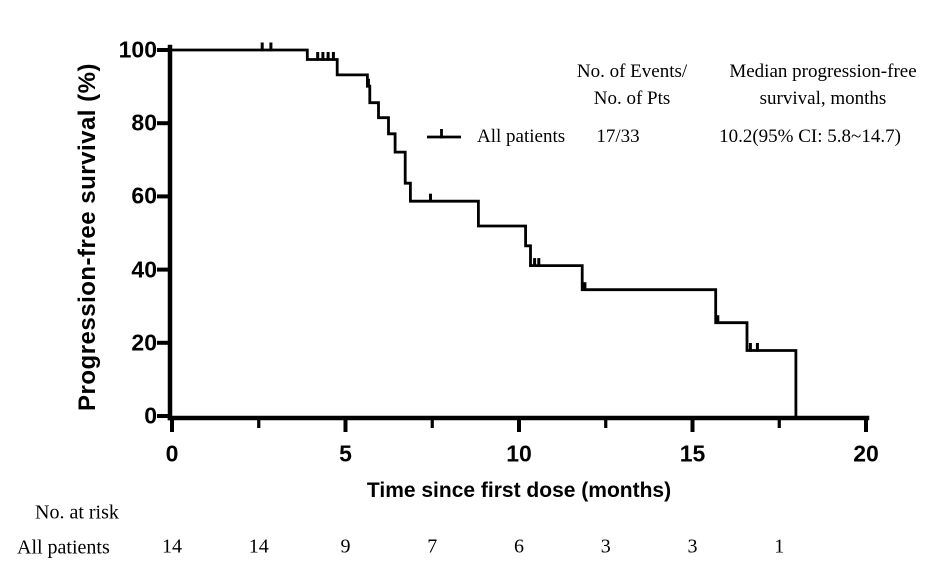  Describe the element at coordinates (144, 269) in the screenshot. I see `y-tick-label-40: 40` at that location.